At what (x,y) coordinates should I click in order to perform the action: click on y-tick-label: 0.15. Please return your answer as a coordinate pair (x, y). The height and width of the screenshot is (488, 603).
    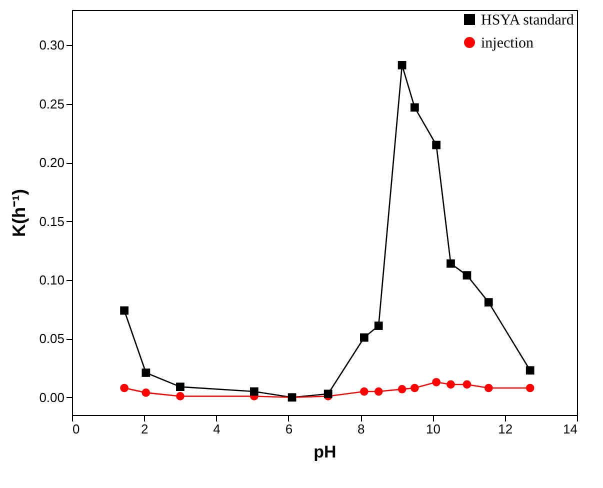
    Looking at the image, I should click on (51, 221).